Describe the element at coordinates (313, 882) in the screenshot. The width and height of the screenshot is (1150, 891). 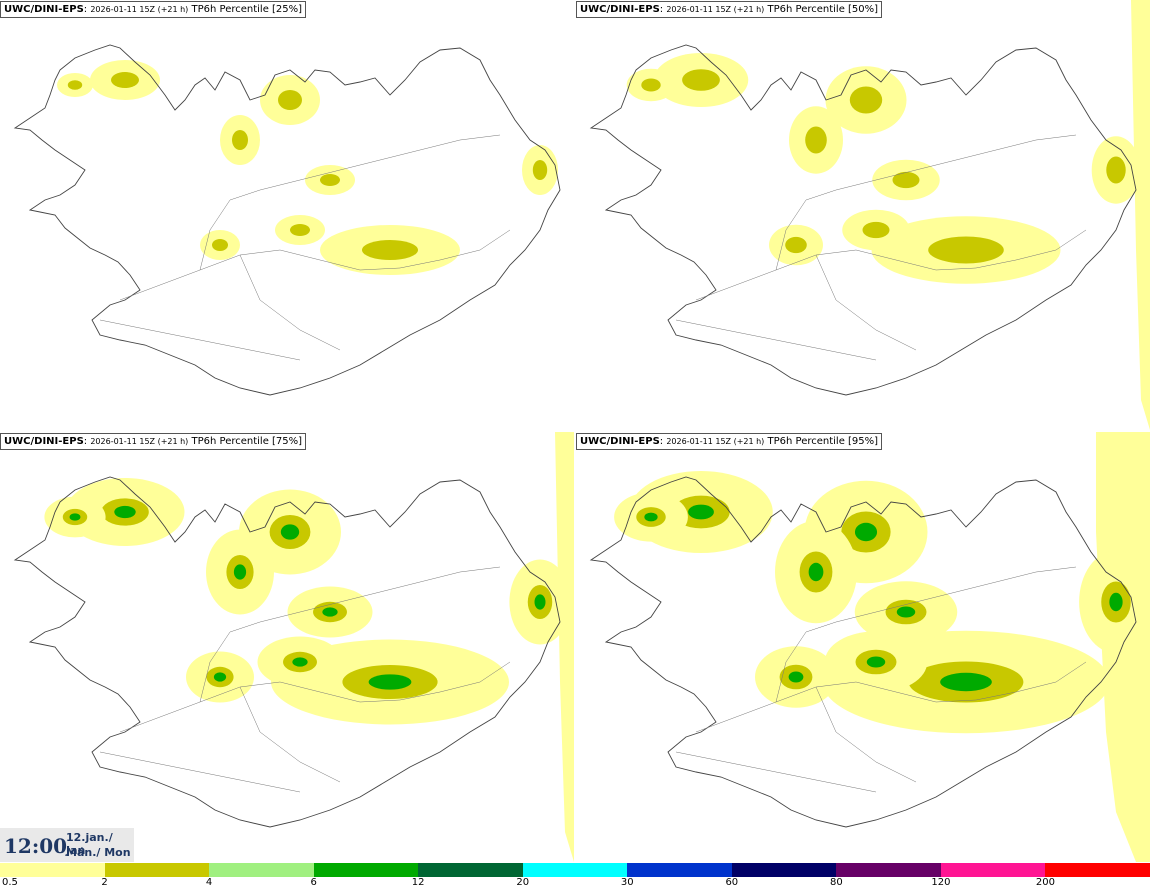
I see `colorbar-tick-label: 6` at that location.